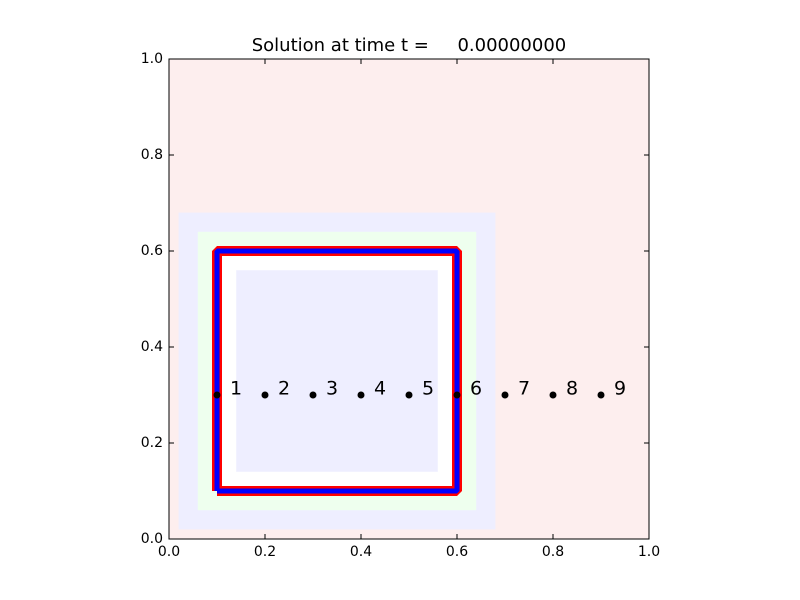 This screenshot has height=600, width=800. What do you see at coordinates (457, 552) in the screenshot?
I see `x-tick-label: 0.6` at bounding box center [457, 552].